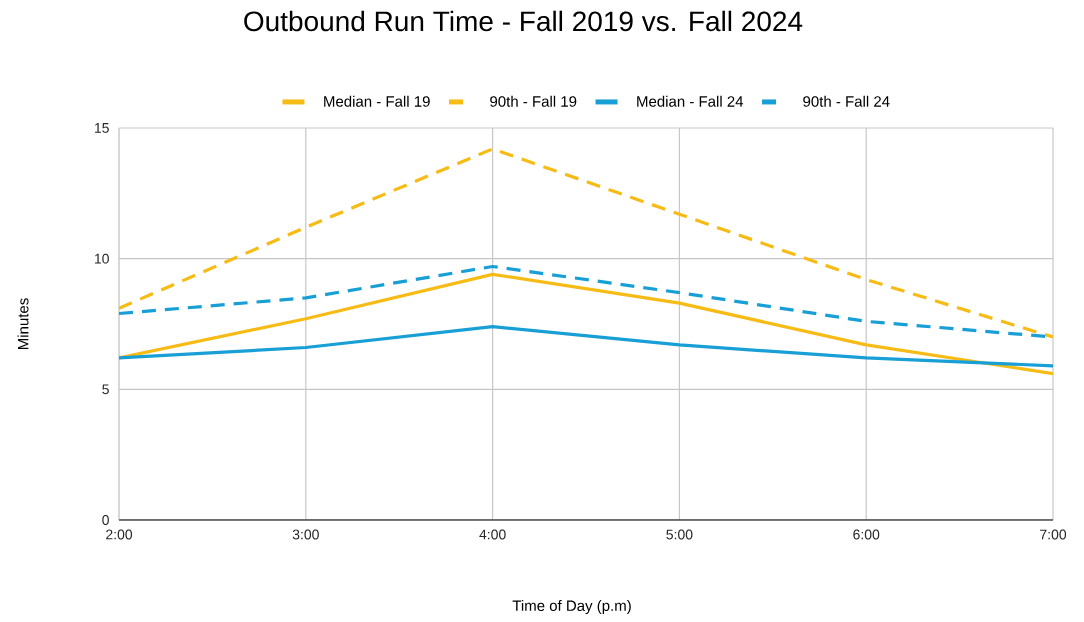  Describe the element at coordinates (105, 389) in the screenshot. I see `y-tick-label: 5` at that location.